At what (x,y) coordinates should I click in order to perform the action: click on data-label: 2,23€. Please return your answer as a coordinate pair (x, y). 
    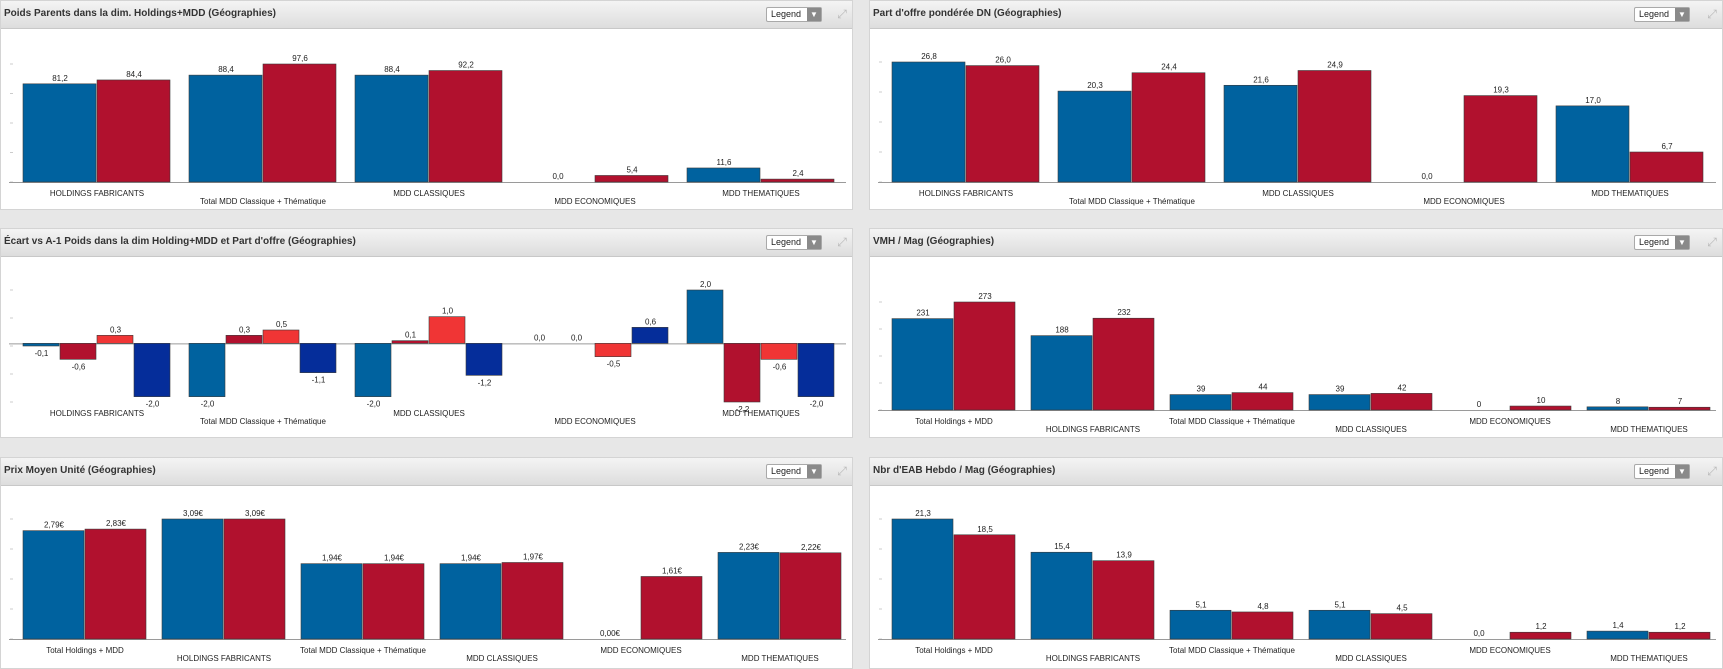
    Looking at the image, I should click on (749, 546).